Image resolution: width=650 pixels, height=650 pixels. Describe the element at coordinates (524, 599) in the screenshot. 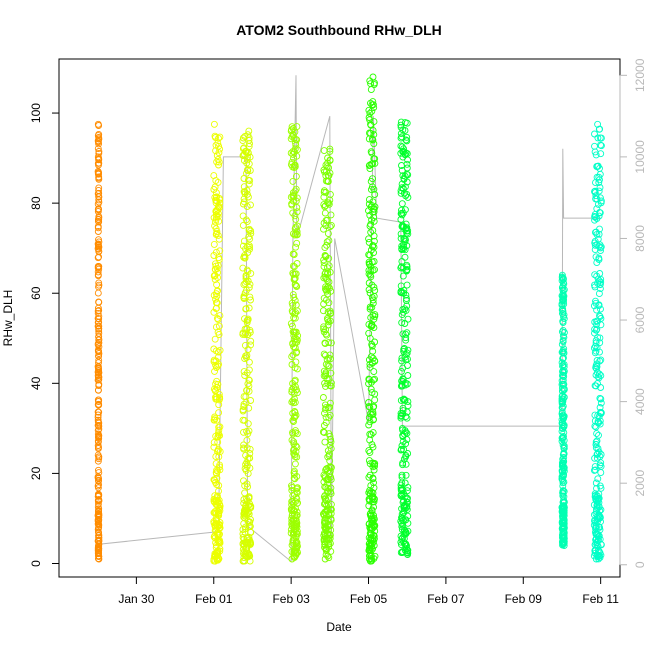

I see `x-tick-label: Feb 09` at that location.